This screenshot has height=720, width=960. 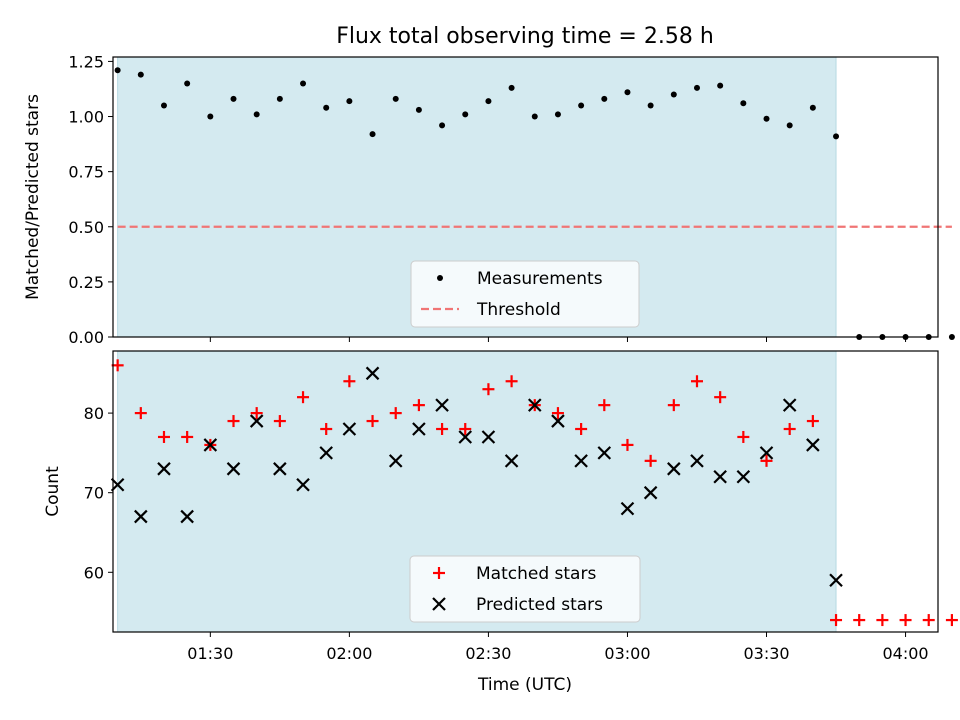 What do you see at coordinates (524, 685) in the screenshot?
I see `x-axis-label: Time (UTC)` at bounding box center [524, 685].